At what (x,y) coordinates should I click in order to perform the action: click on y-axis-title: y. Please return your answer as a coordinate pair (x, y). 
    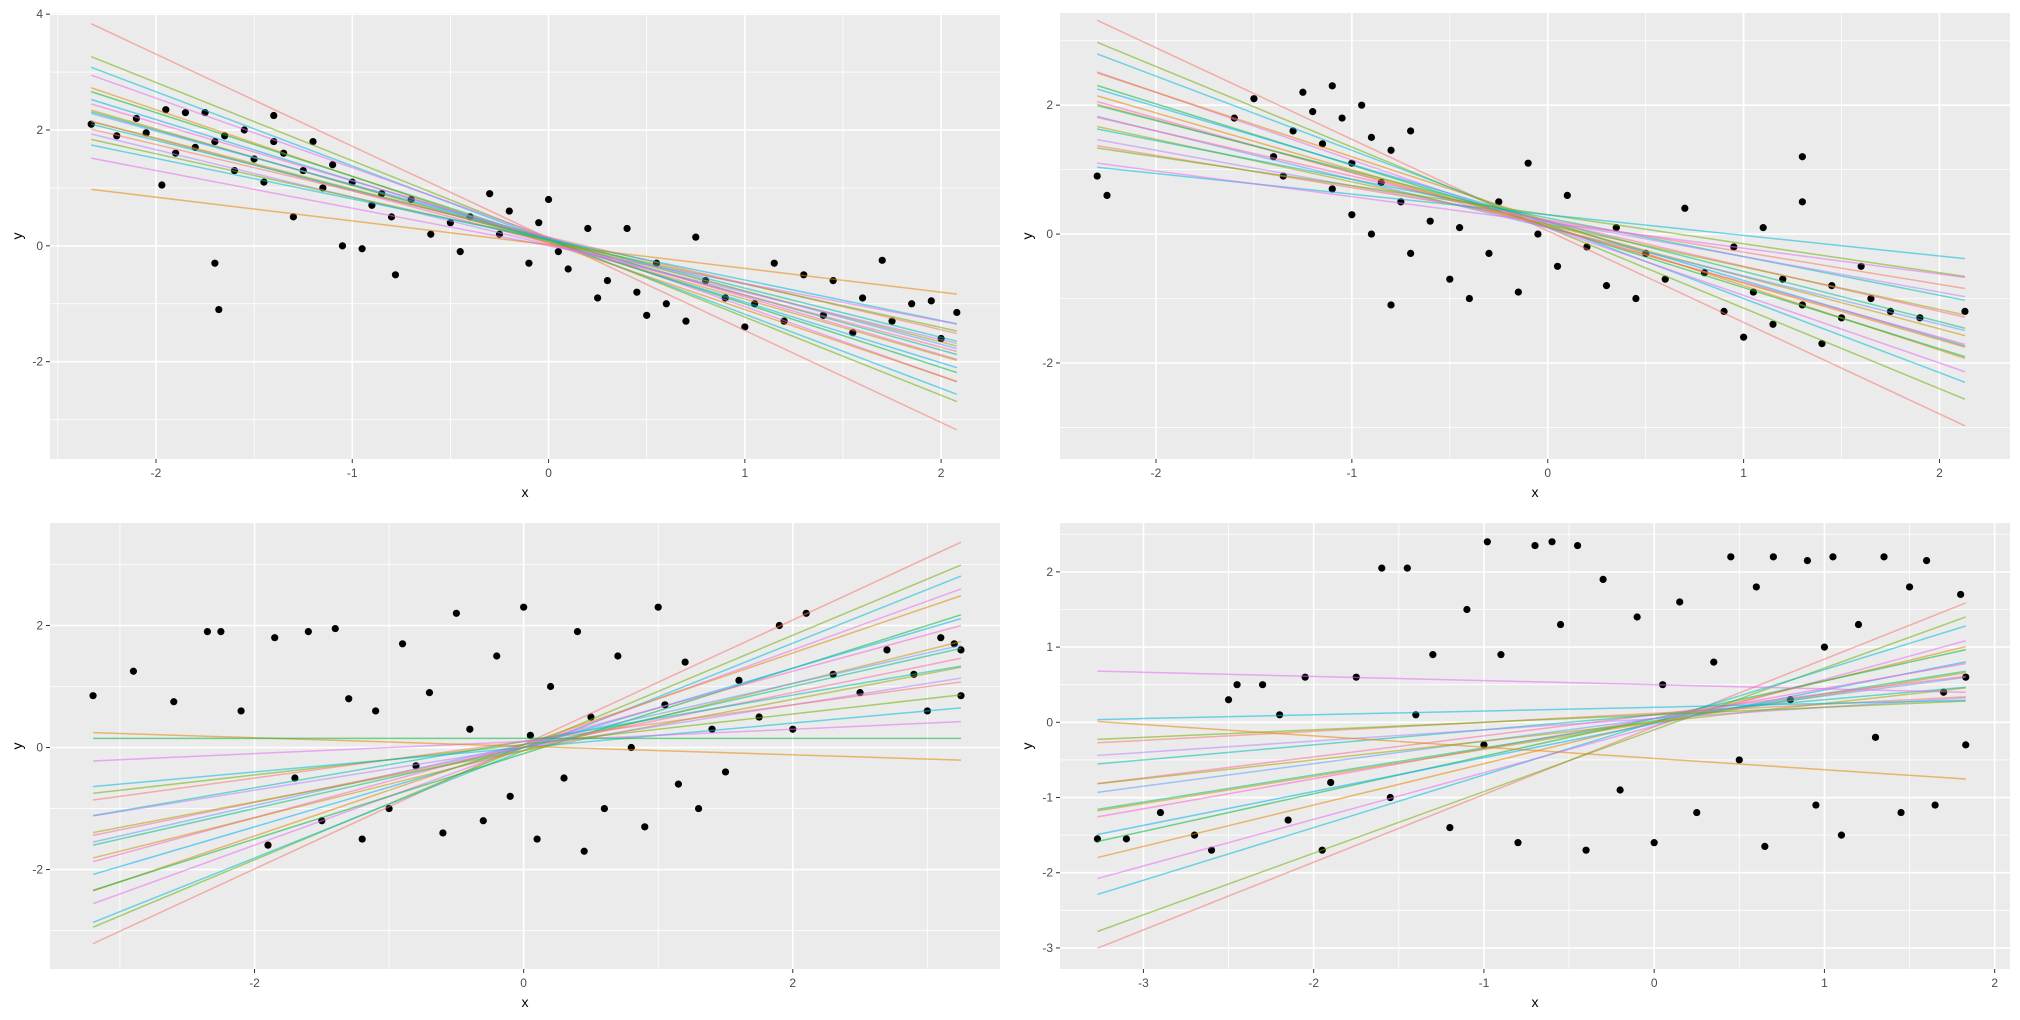
    Looking at the image, I should click on (17, 236).